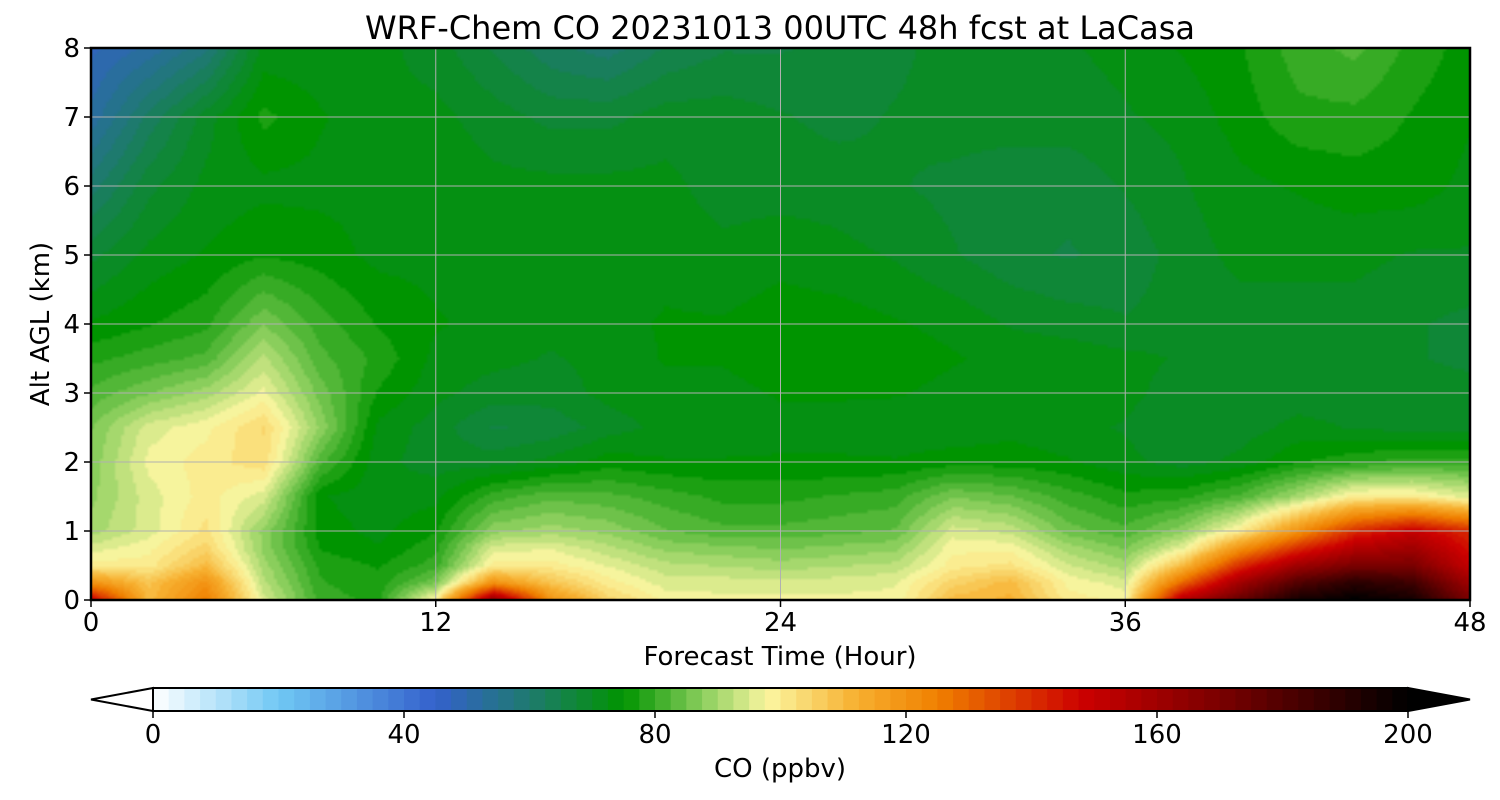  What do you see at coordinates (789, 730) in the screenshot?
I see `colorbar-ticks: 0 40 80 120 160 200` at bounding box center [789, 730].